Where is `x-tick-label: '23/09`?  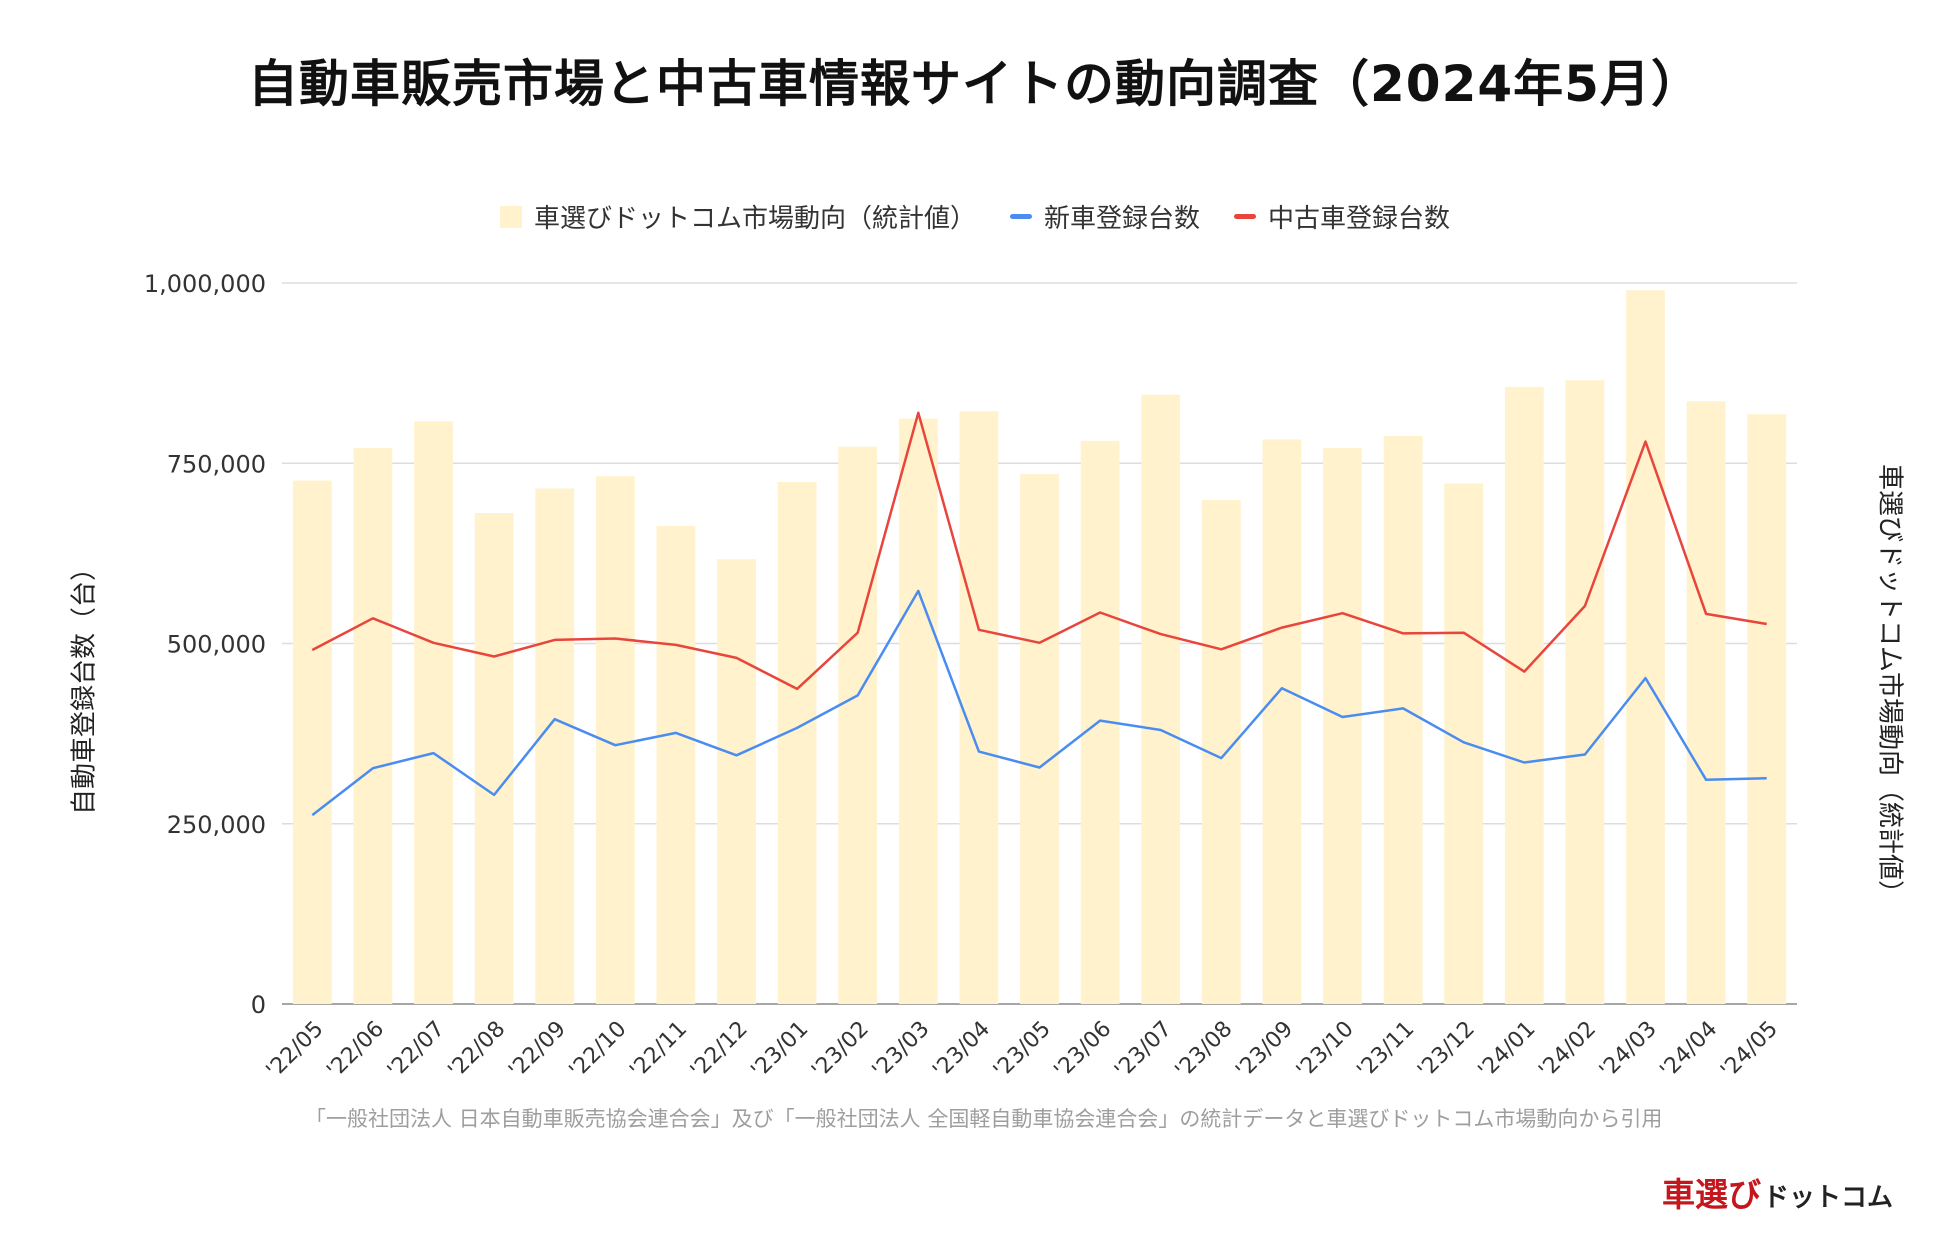 x-tick-label: '23/09 is located at coordinates (1264, 1050).